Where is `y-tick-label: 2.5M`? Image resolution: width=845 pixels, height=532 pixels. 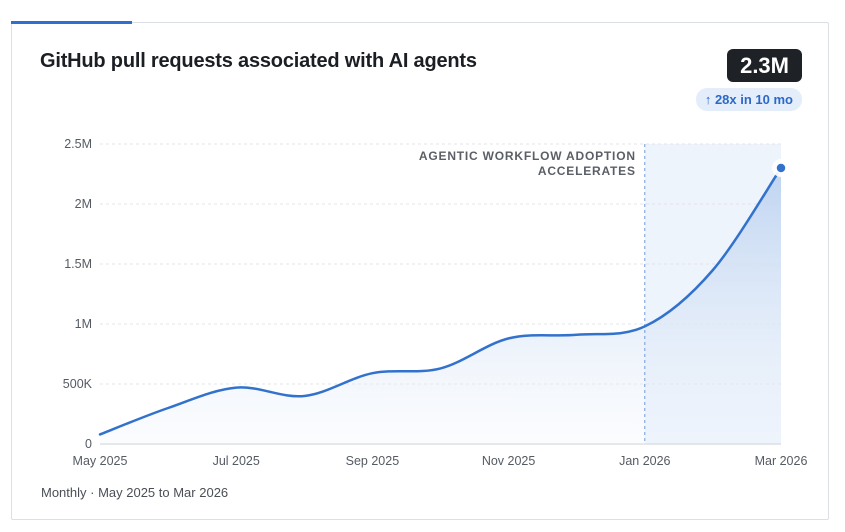
y-tick-label: 2.5M is located at coordinates (78, 144).